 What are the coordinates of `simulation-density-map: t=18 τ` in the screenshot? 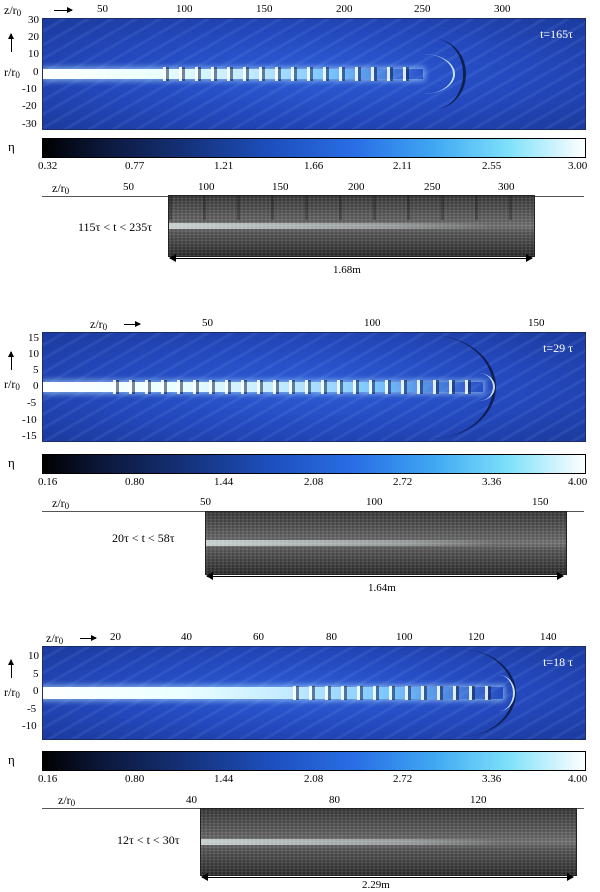 It's located at (314, 693).